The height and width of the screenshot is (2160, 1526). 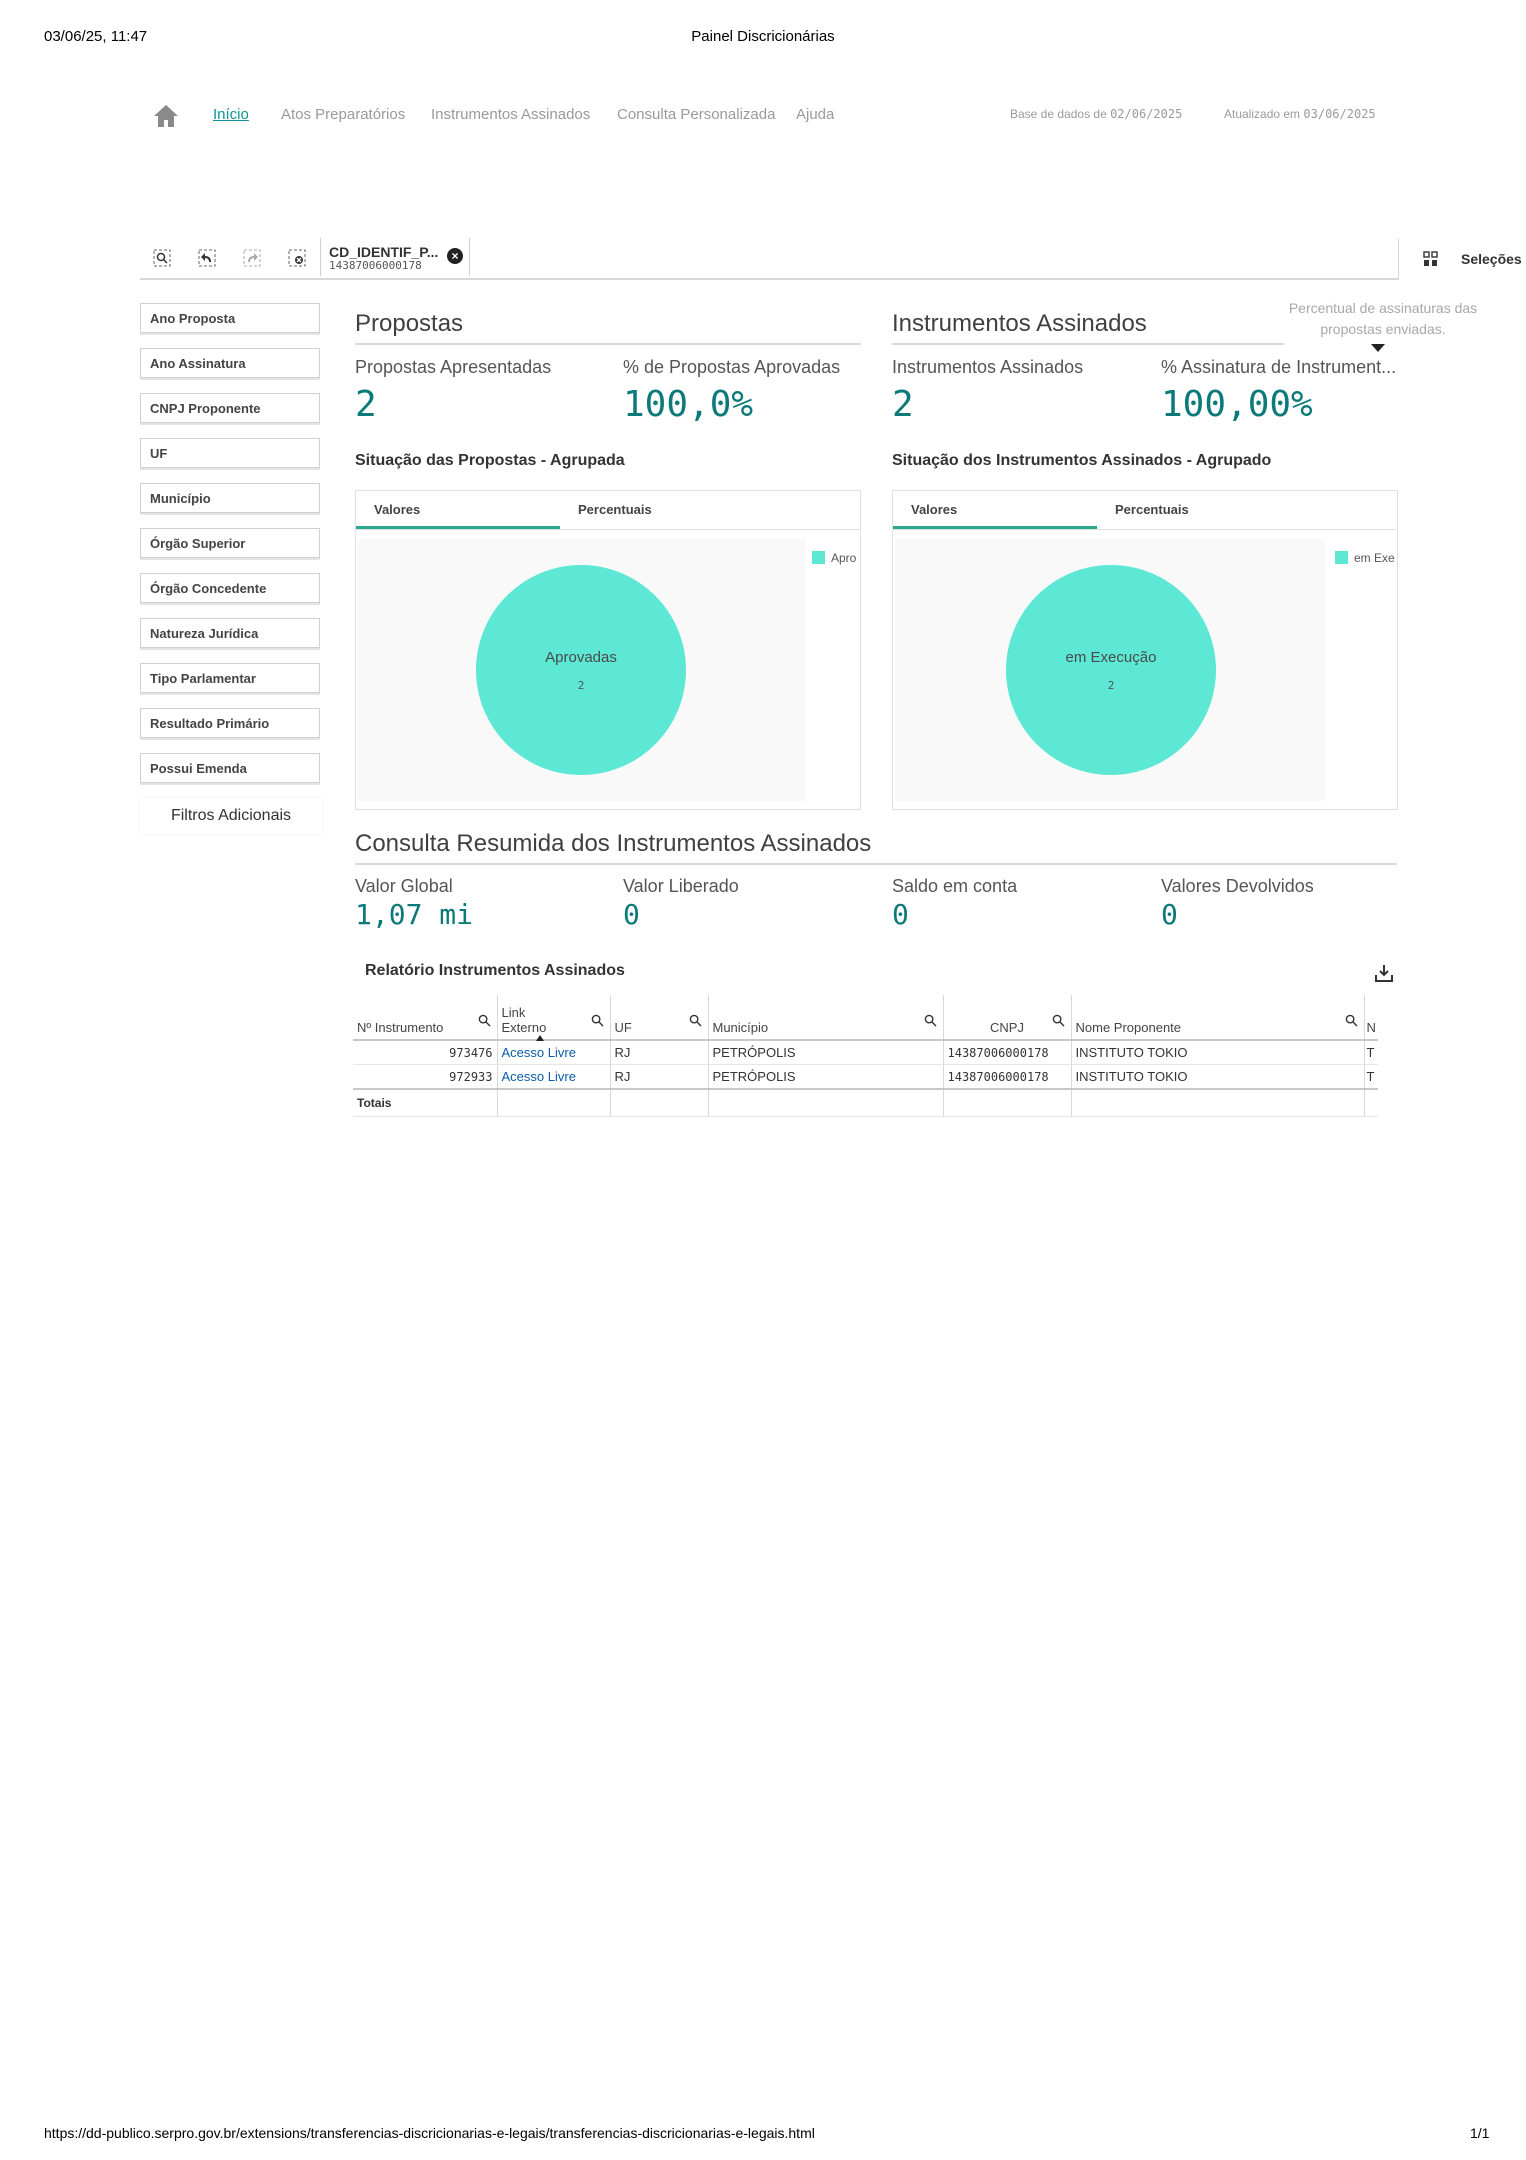 What do you see at coordinates (1019, 323) in the screenshot?
I see `instrumentos-title: Instrumentos Assinados` at bounding box center [1019, 323].